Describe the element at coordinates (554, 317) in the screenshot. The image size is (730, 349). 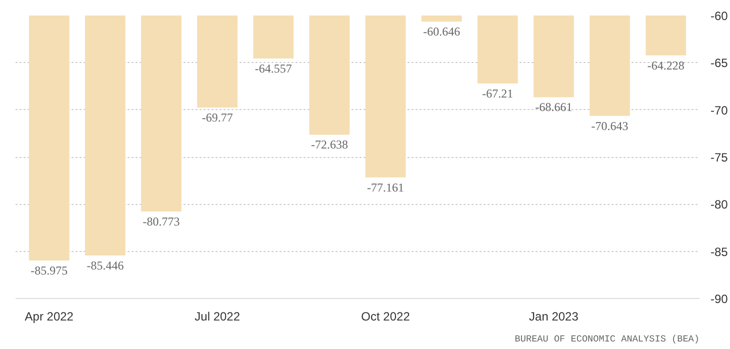
I see `x-tick-label: Jan 2023` at that location.